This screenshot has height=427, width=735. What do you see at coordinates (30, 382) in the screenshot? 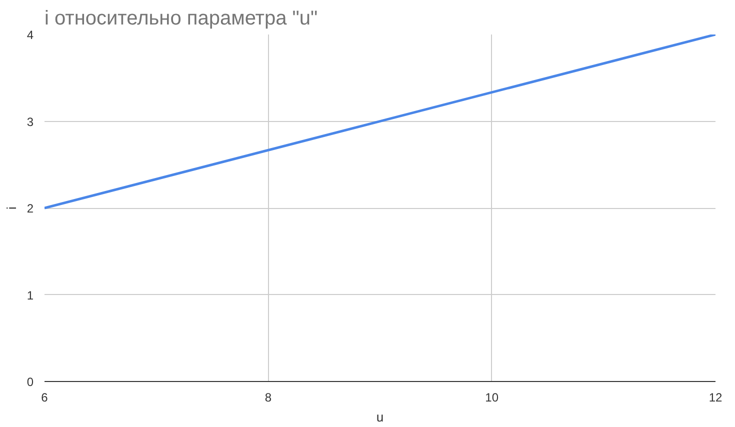
I see `y-tick-label: 0` at bounding box center [30, 382].